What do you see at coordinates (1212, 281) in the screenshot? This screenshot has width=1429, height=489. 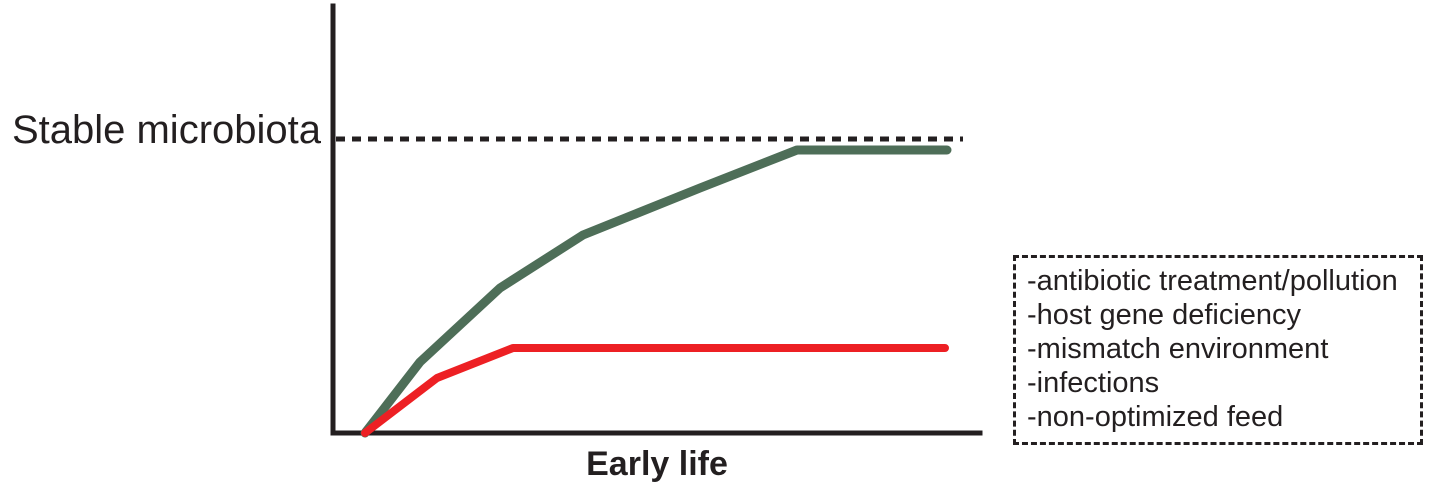 I see `legend-item: -antibiotic treatment/pollution` at bounding box center [1212, 281].